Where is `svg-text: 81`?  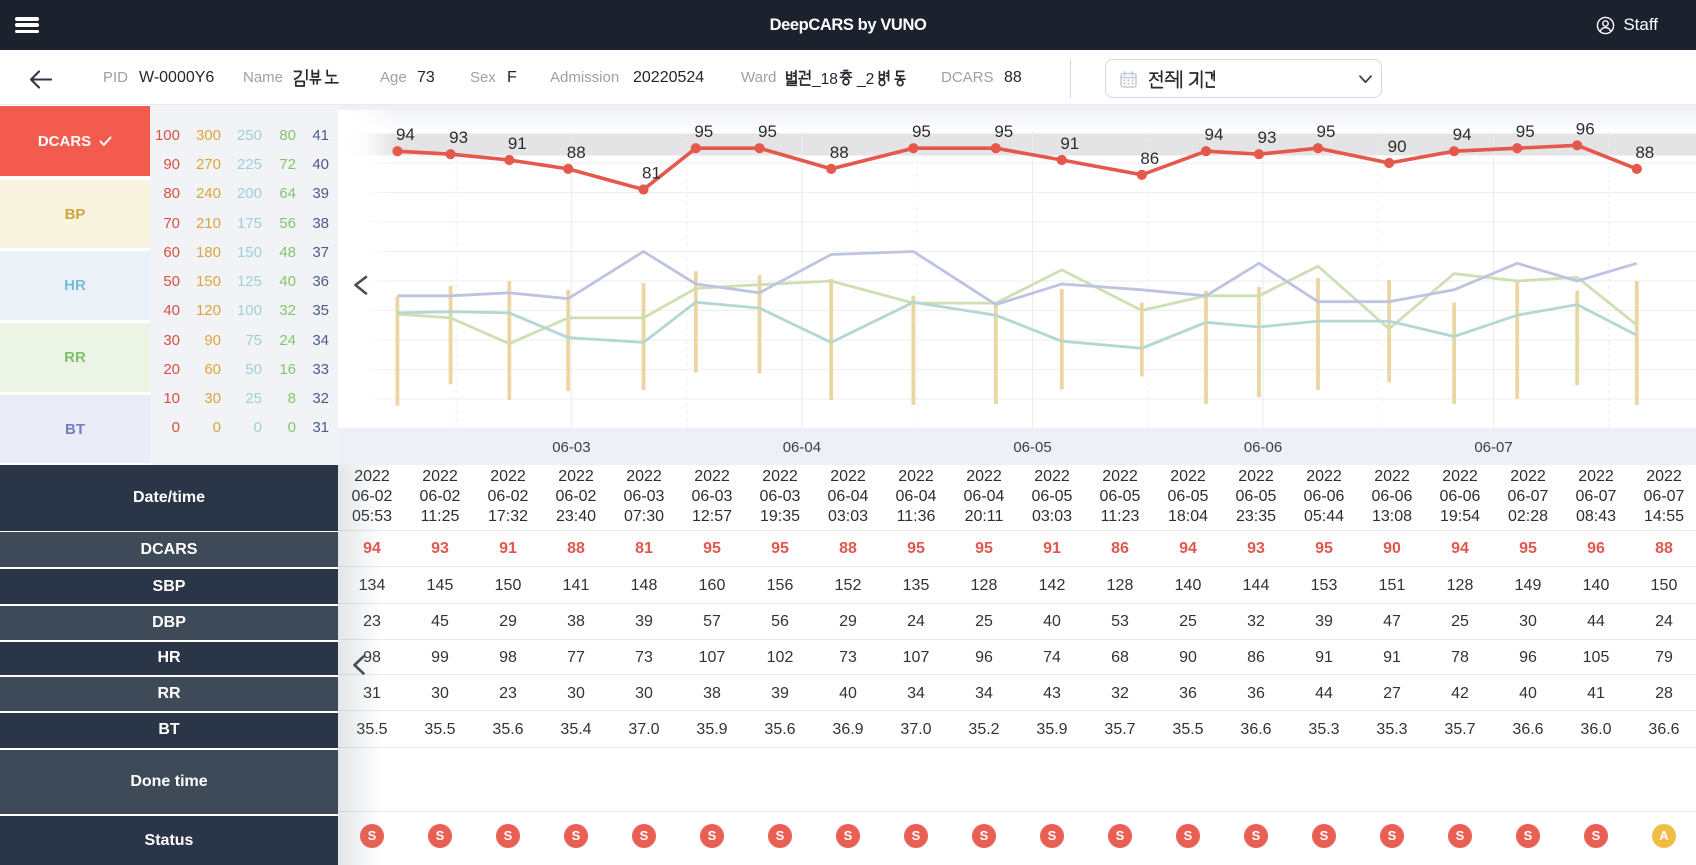 svg-text: 81 is located at coordinates (651, 173).